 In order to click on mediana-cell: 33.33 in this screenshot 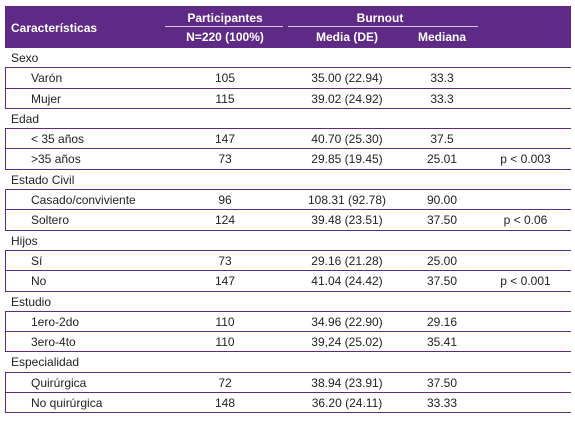, I will do `click(442, 403)`.